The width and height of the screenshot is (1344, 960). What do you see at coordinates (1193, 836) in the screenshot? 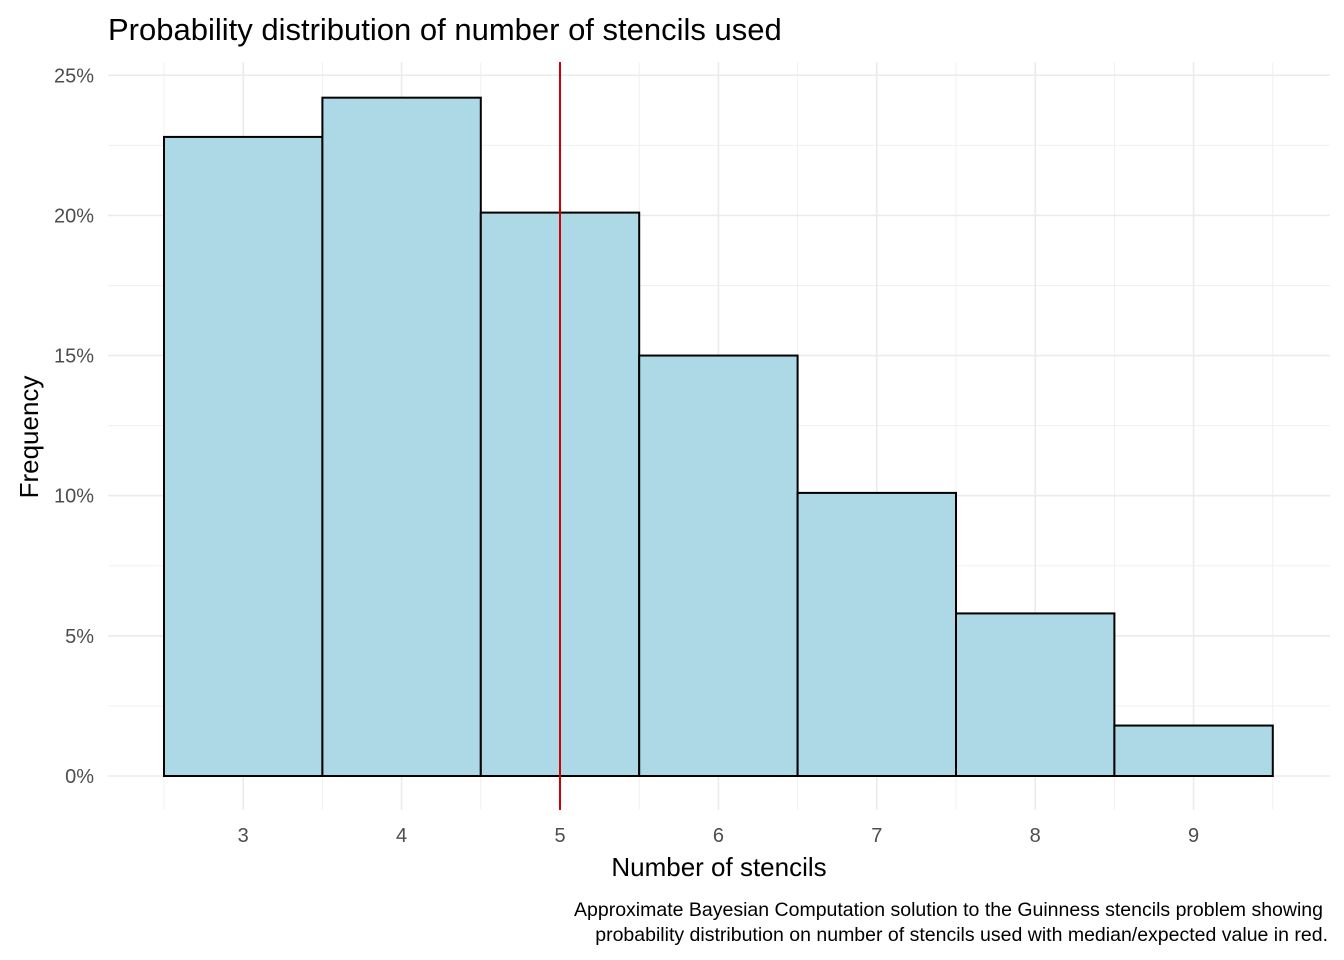
I see `x-tick-label: 9` at bounding box center [1193, 836].